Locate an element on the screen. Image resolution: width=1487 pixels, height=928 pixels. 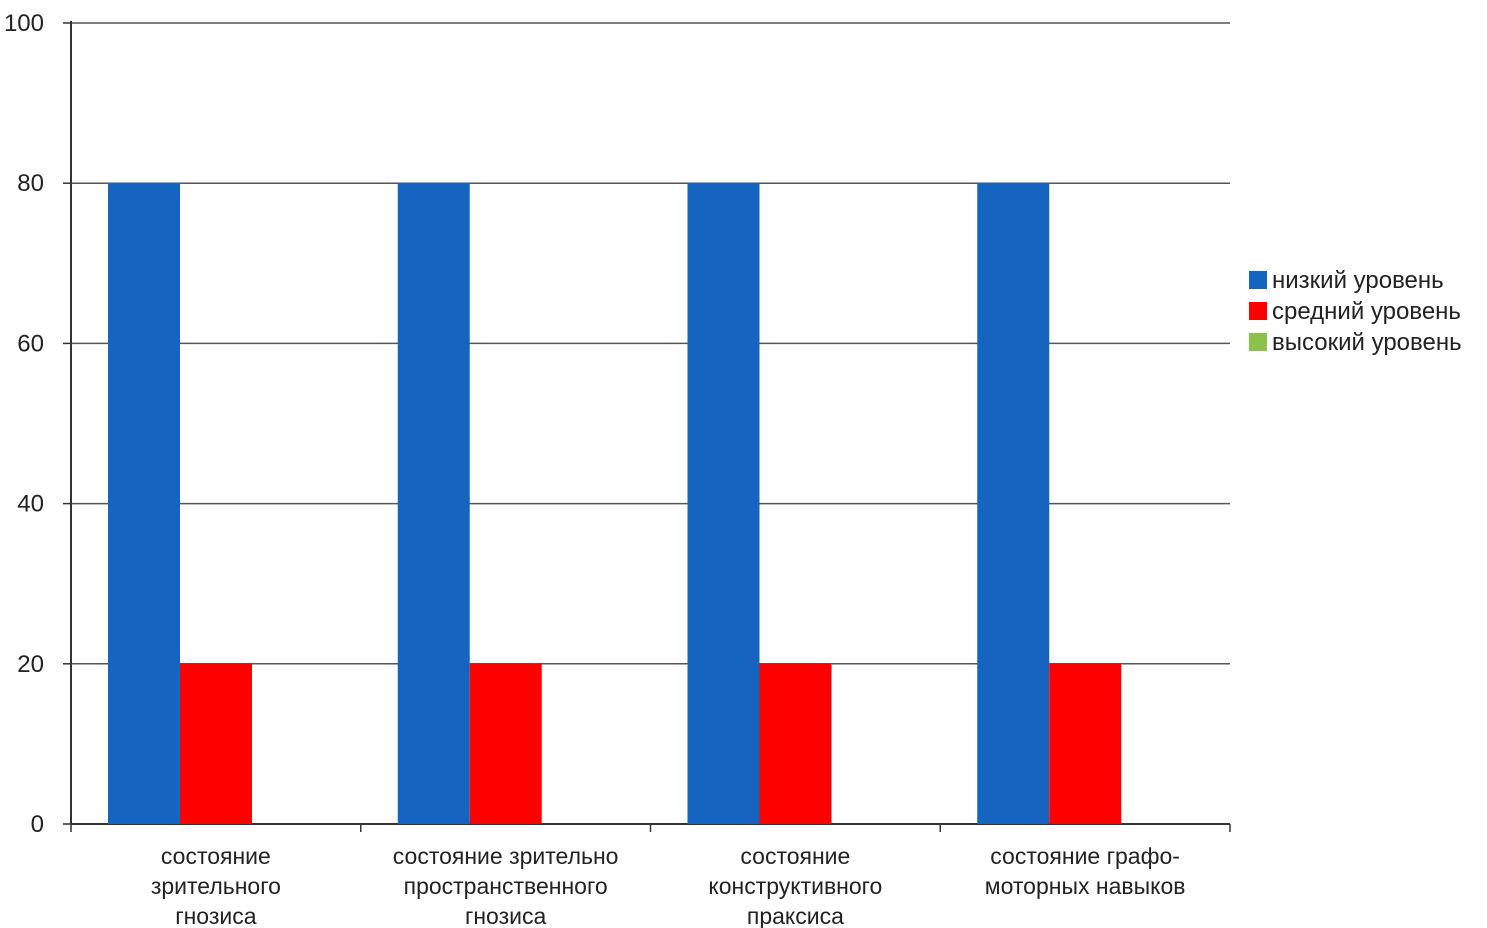
x-category-label: пространственного is located at coordinates (506, 886).